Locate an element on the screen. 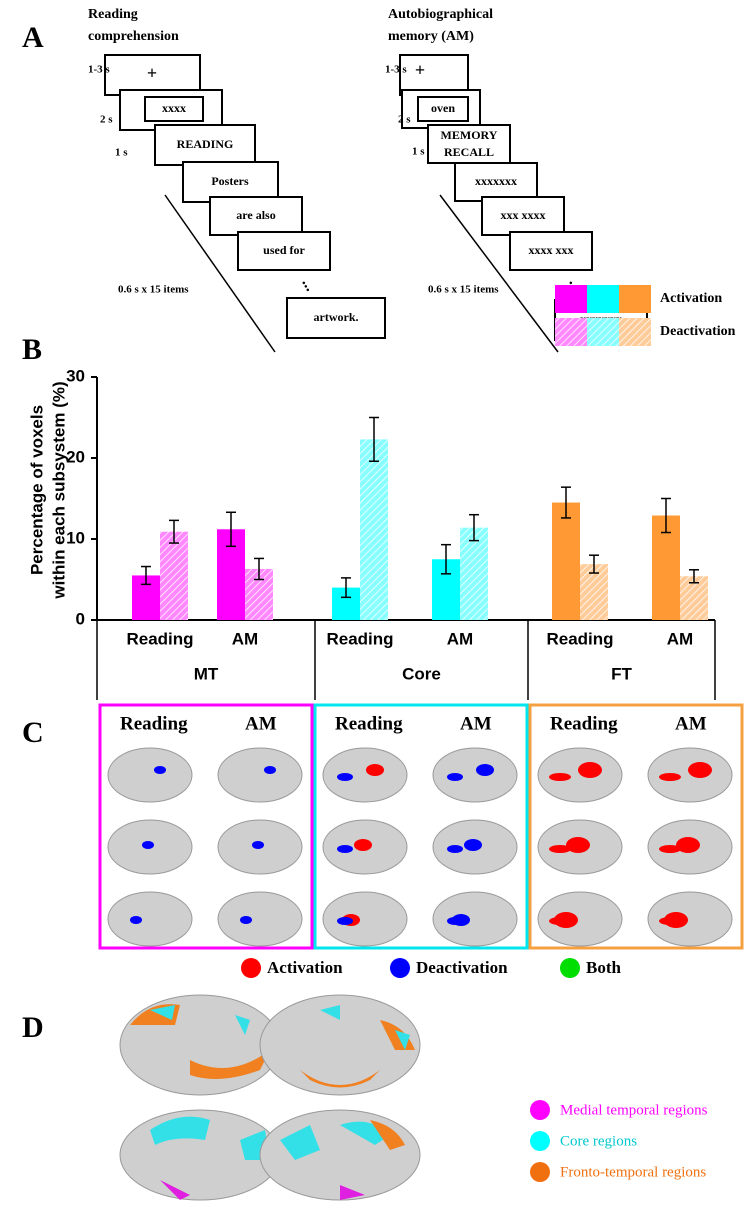  screen-text: xxxx xxx is located at coordinates (551, 250).